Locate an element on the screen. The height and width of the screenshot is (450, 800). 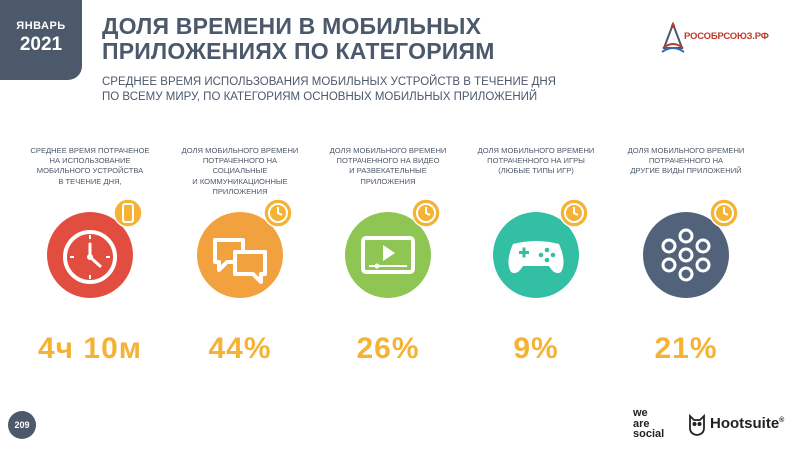
partner-logo-text: РОСОБРСОЮЗ.РФ is located at coordinates (726, 36).